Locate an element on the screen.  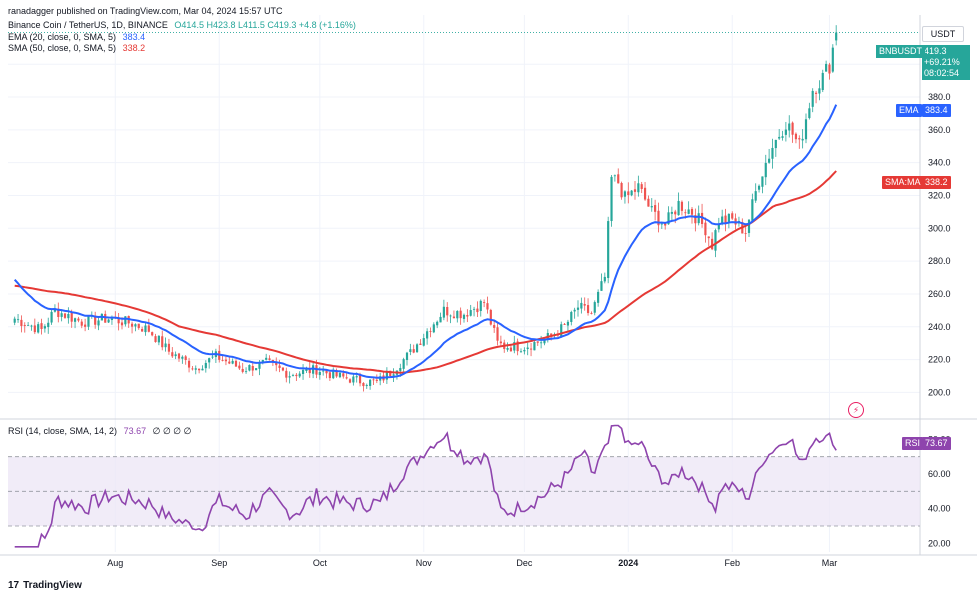
legend-rsi-value: 73.67 is located at coordinates (135, 431).